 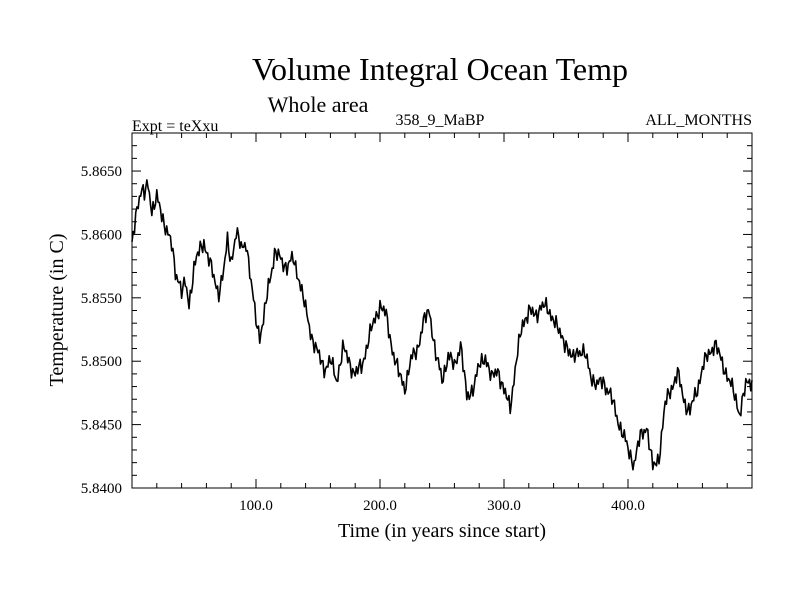 I want to click on chart-subtitle: Whole area, so click(x=318, y=104).